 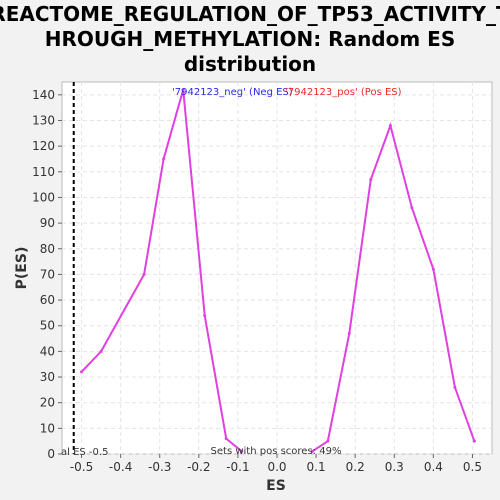 I want to click on x-axis-label: ES, so click(x=276, y=486).